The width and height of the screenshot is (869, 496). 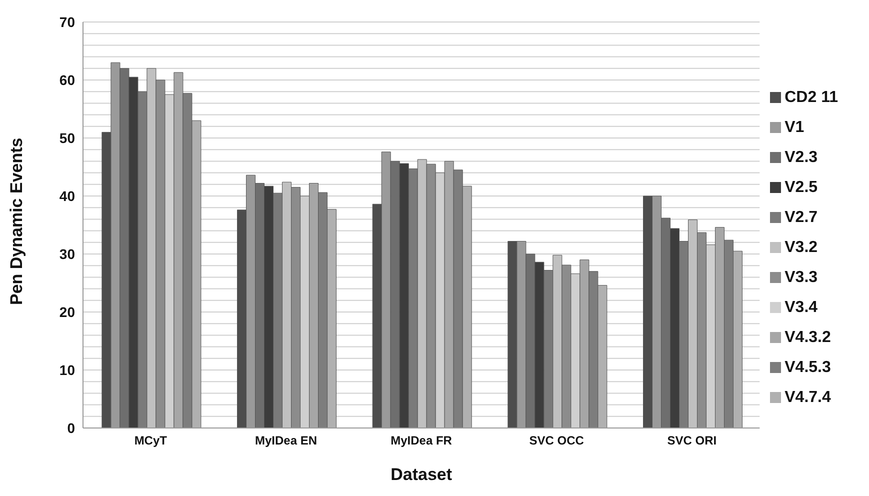 I want to click on legend-label: V4.3.2, so click(x=807, y=337).